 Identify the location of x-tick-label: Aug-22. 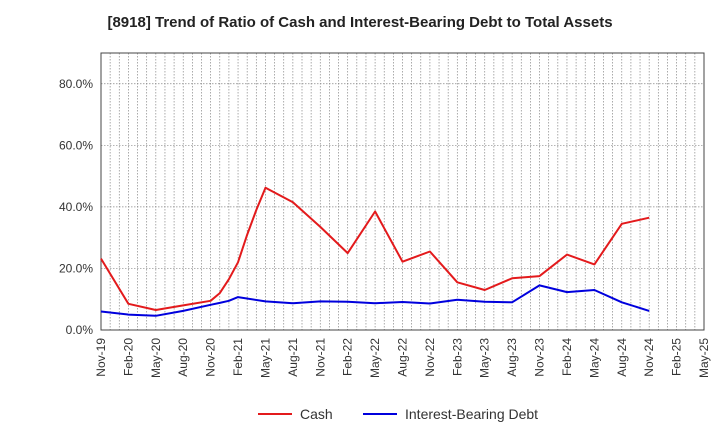
(403, 357).